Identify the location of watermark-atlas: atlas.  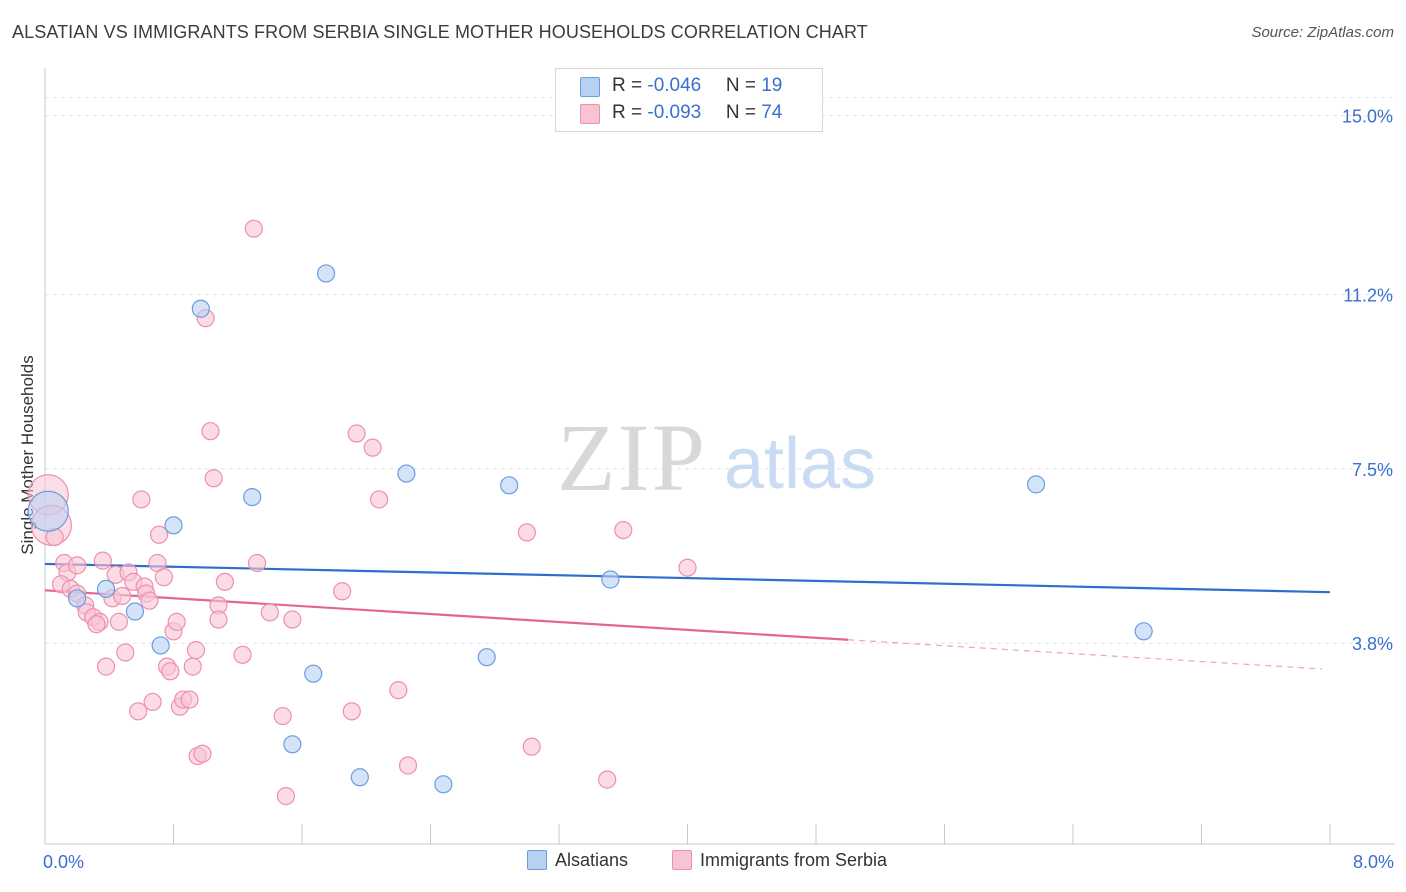
(800, 464).